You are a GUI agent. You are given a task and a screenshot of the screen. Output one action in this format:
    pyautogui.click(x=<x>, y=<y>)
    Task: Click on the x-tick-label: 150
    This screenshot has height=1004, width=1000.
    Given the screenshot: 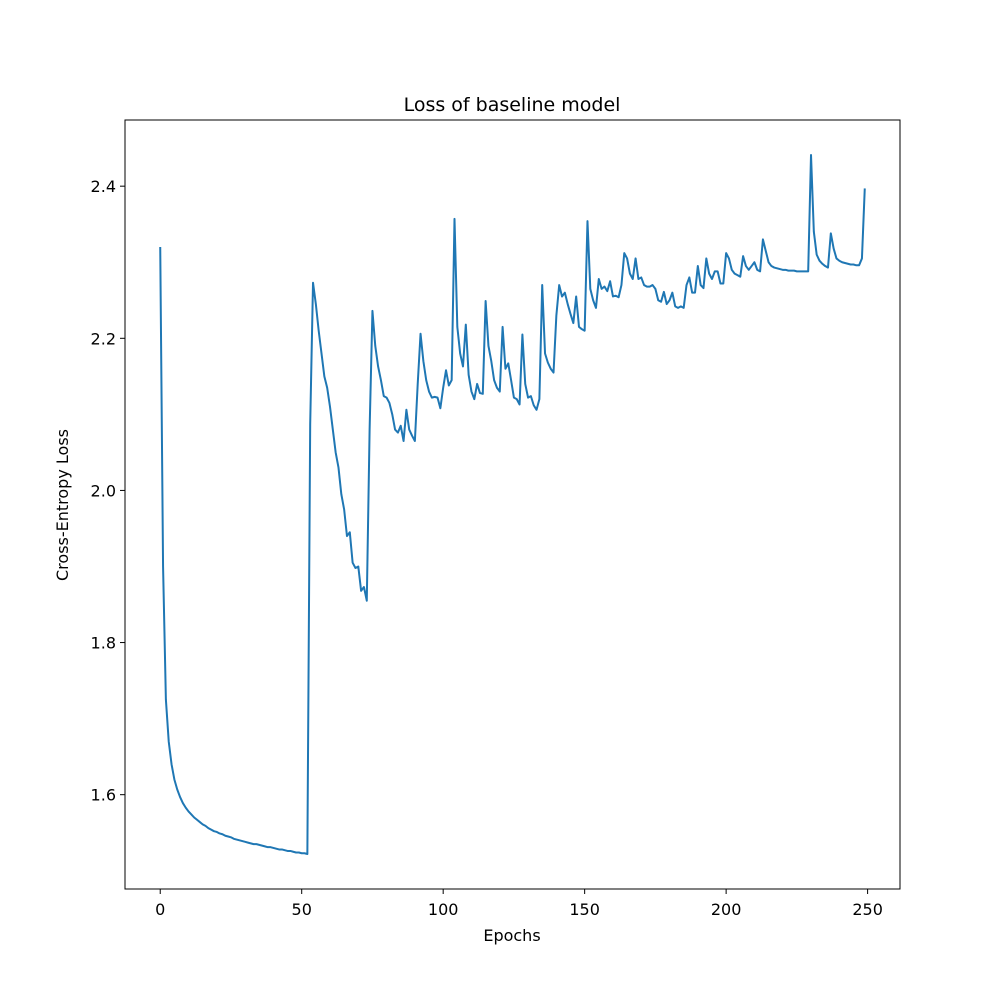 What is the action you would take?
    pyautogui.click(x=584, y=909)
    